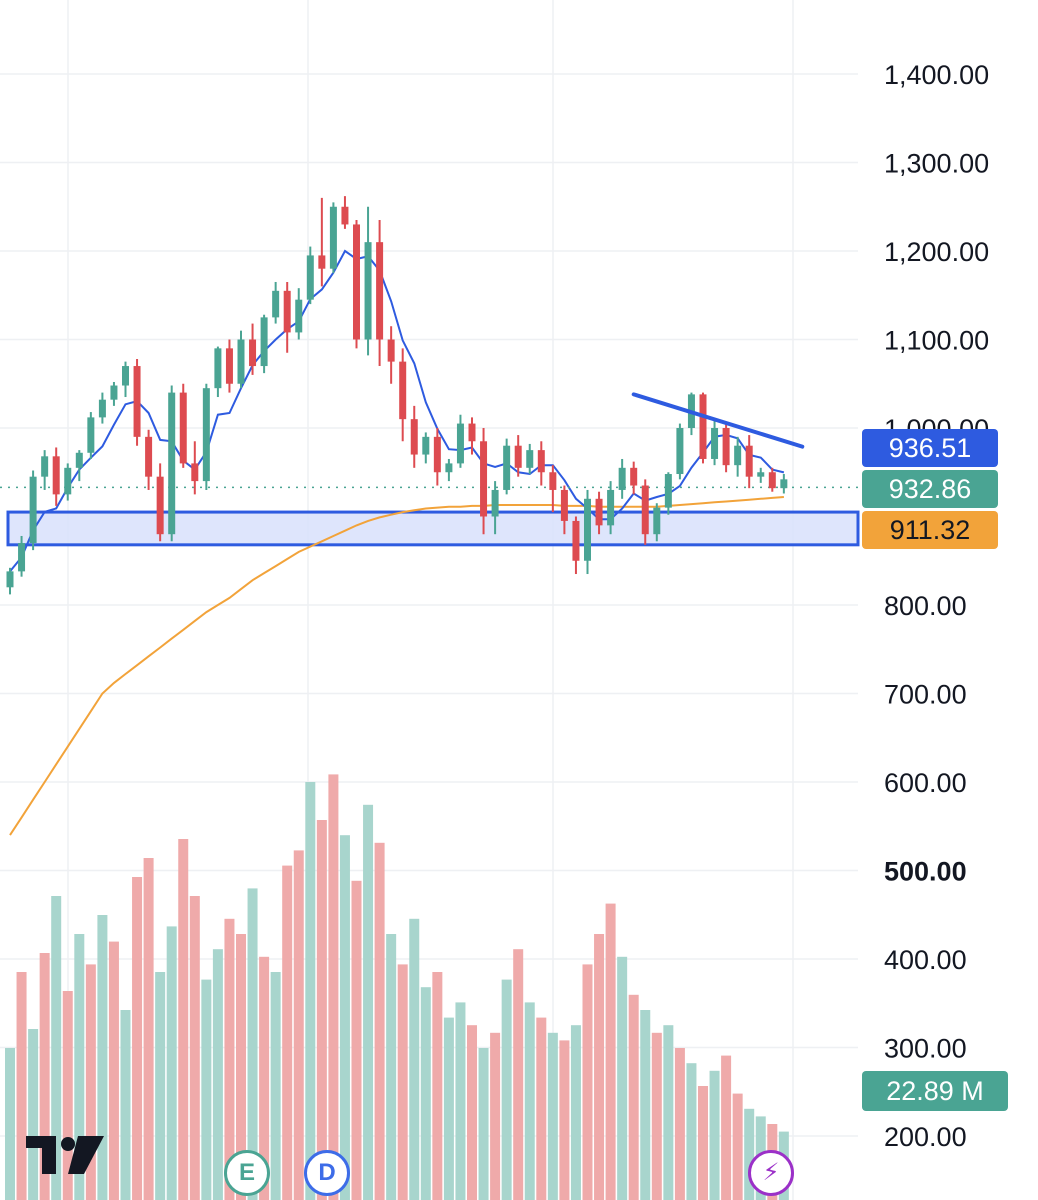 The height and width of the screenshot is (1200, 1038). Describe the element at coordinates (935, 1091) in the screenshot. I see `volume-value-tag: 22.89 M` at that location.